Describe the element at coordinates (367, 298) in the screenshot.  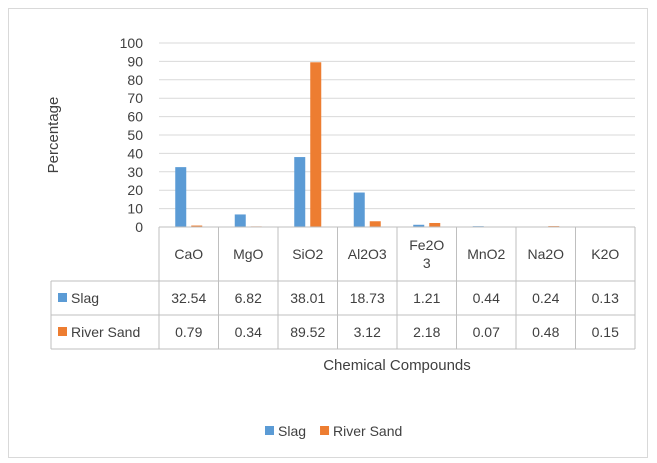
I see `data-label: 18.73` at that location.